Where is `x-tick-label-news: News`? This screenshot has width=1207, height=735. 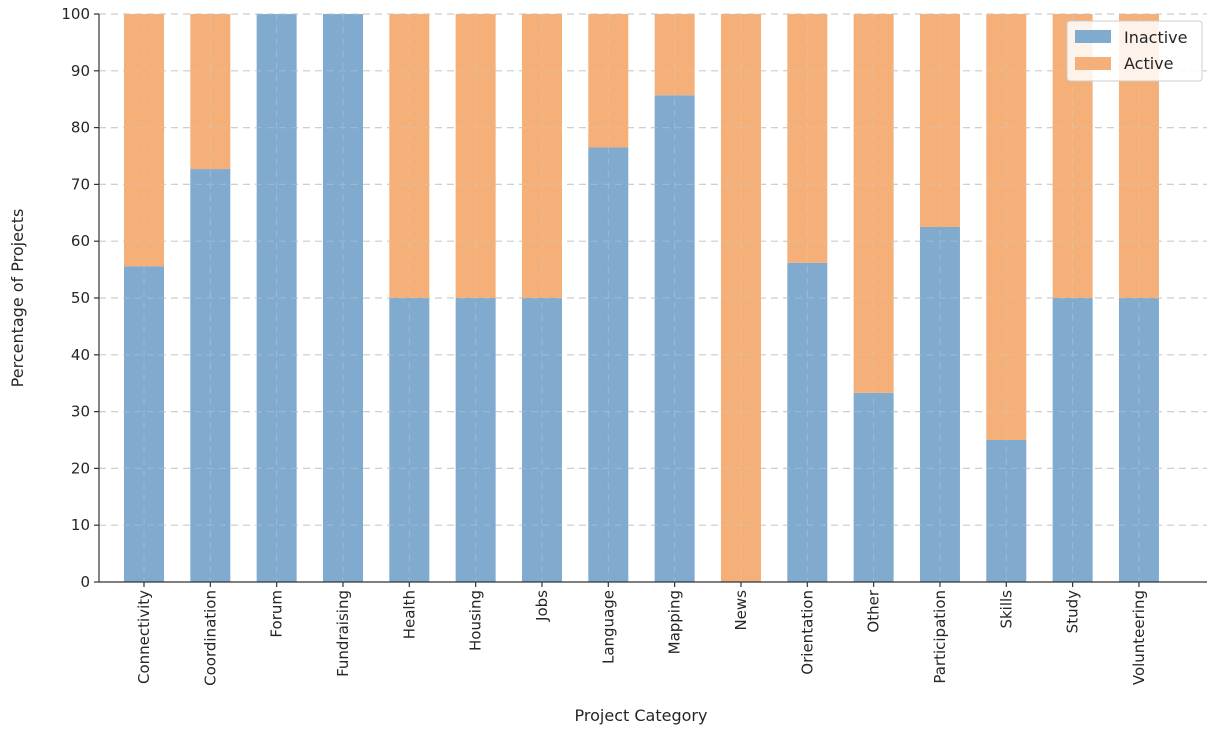
x-tick-label-news: News is located at coordinates (741, 610).